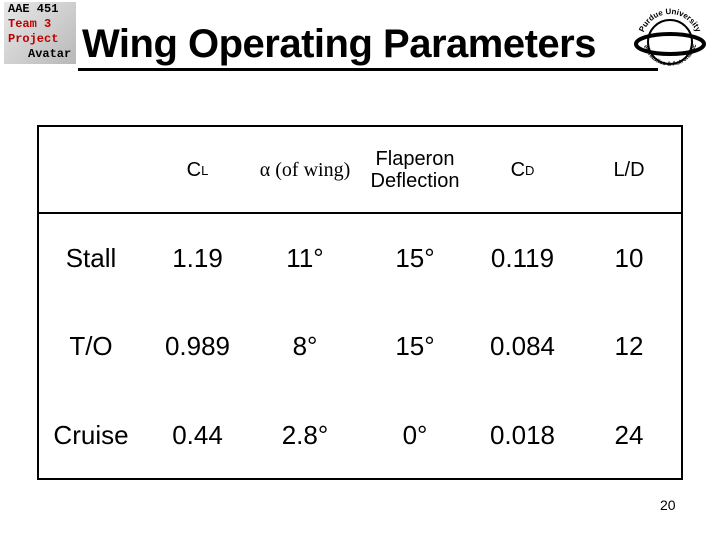 The height and width of the screenshot is (540, 720). What do you see at coordinates (530, 170) in the screenshot?
I see `header-subscript: D` at bounding box center [530, 170].